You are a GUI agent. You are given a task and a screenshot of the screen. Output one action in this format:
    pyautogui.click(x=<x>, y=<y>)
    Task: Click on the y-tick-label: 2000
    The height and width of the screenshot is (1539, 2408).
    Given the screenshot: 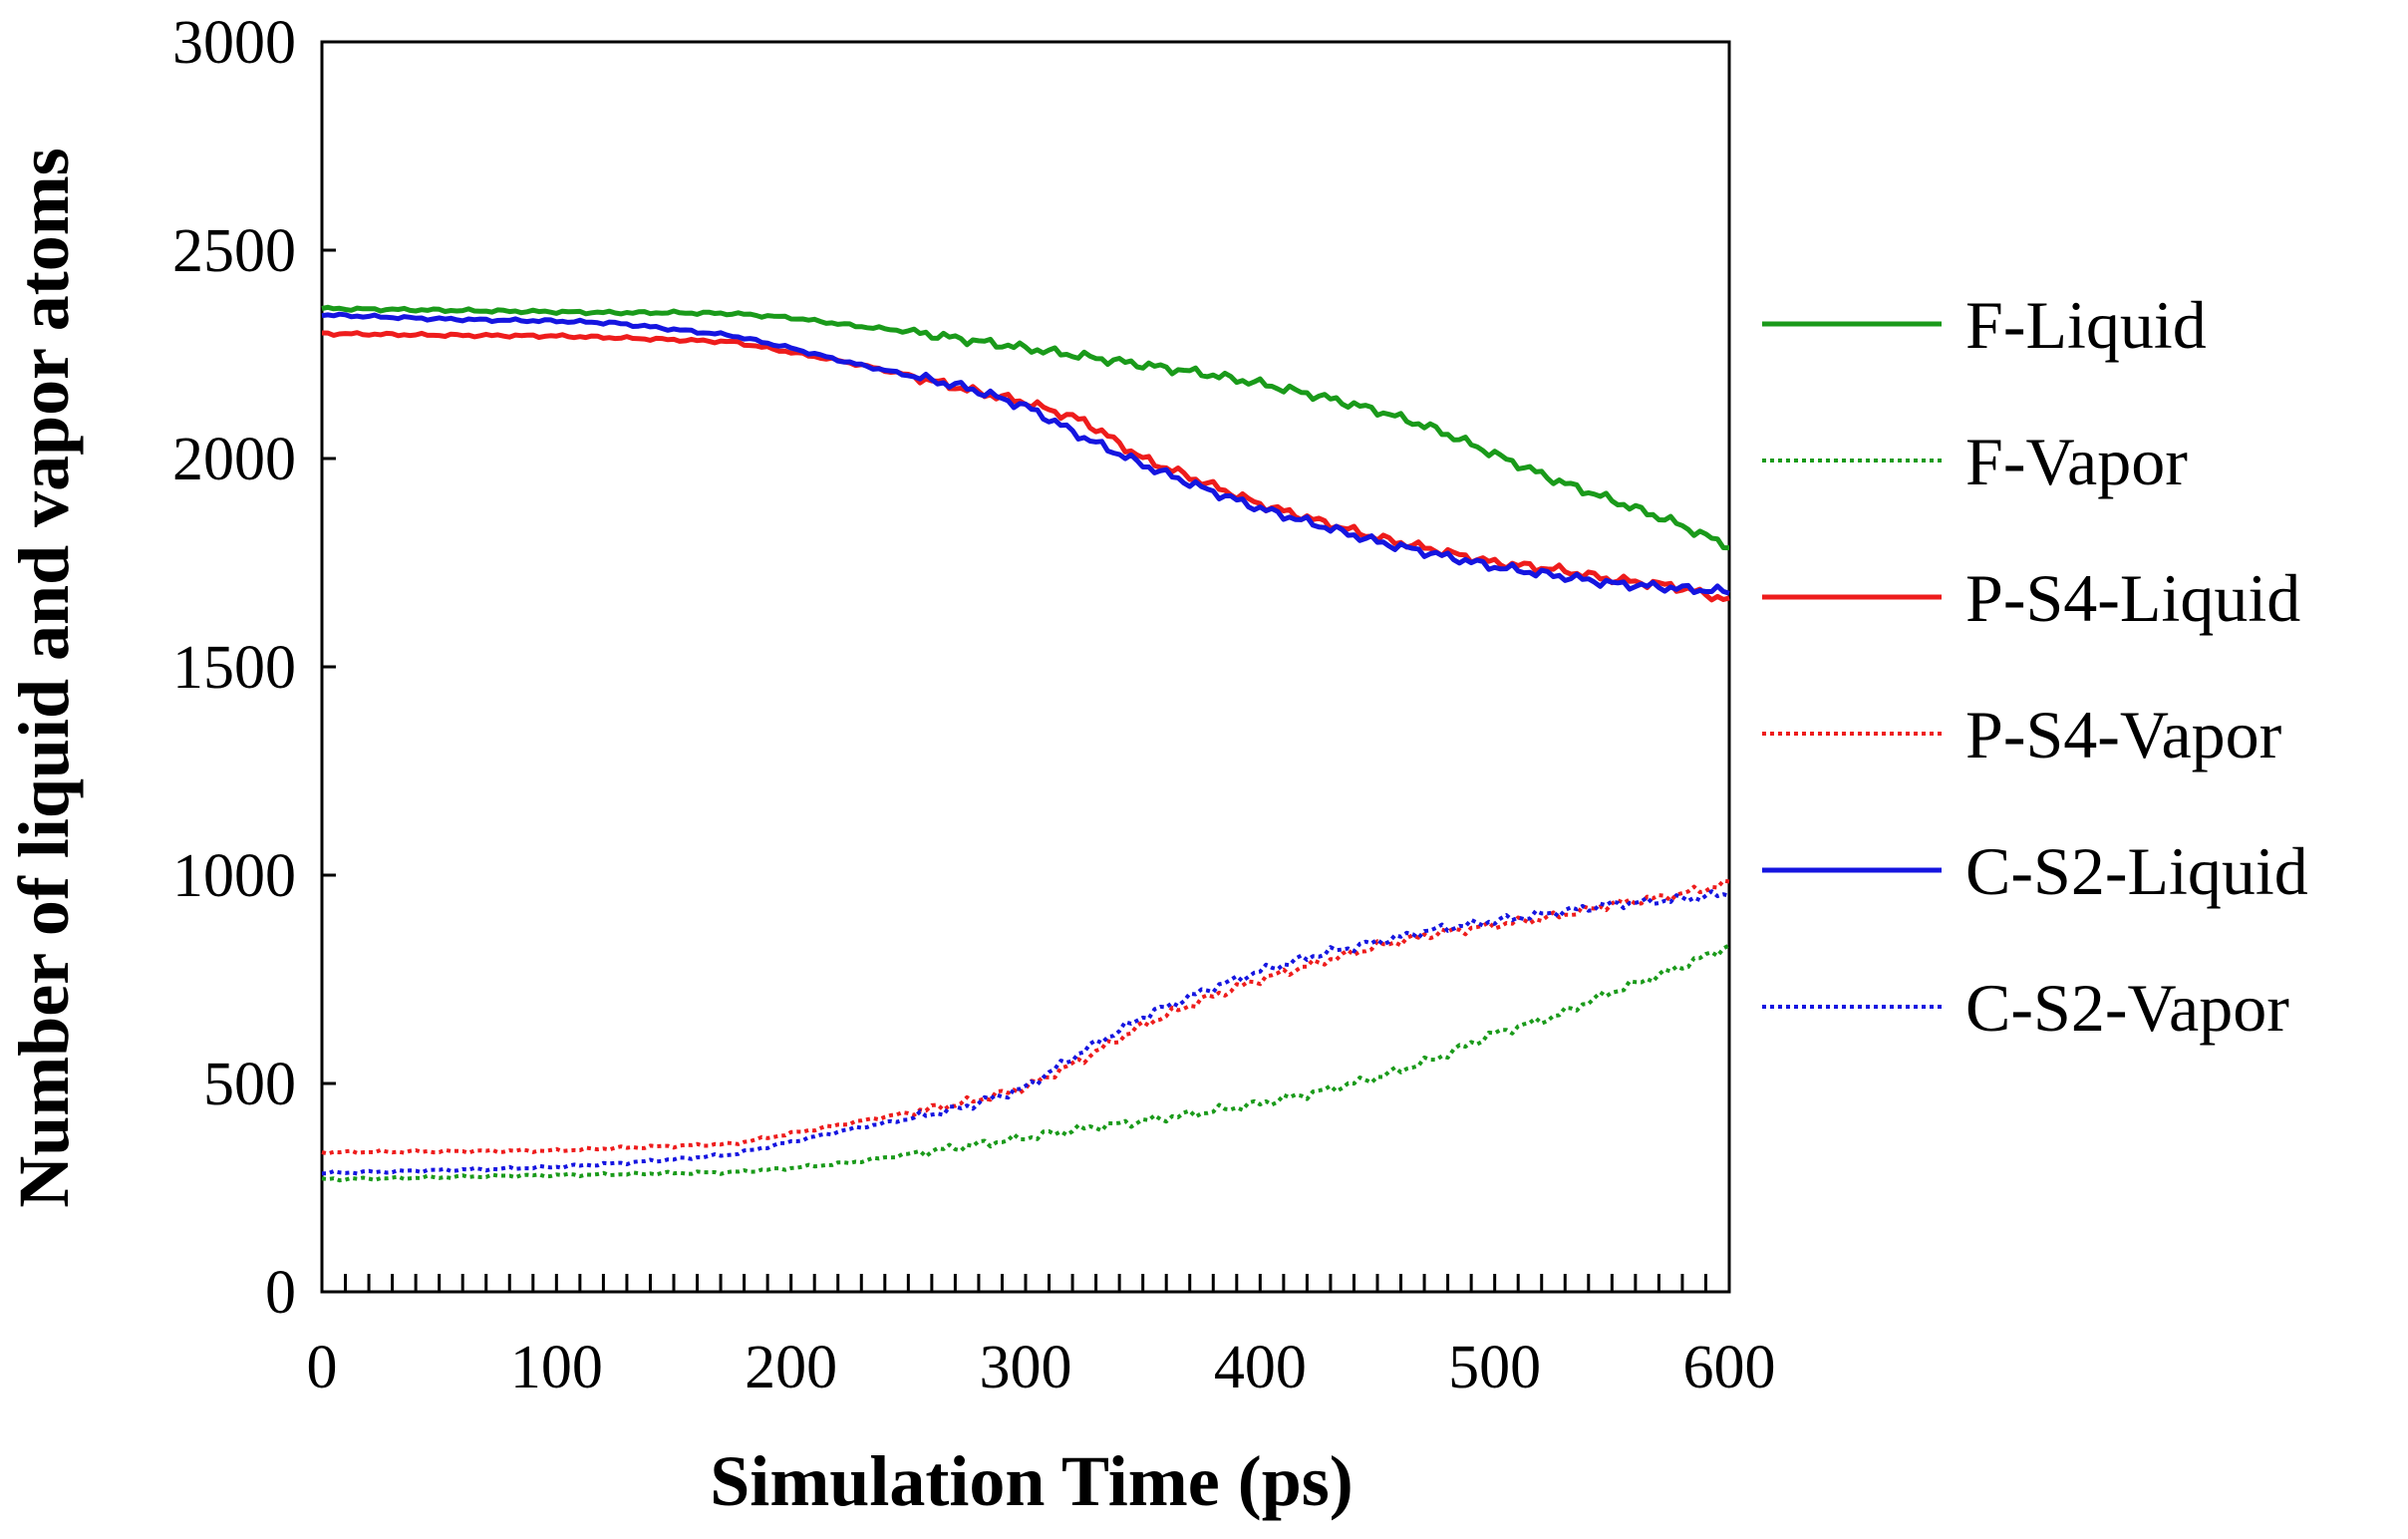 What is the action you would take?
    pyautogui.click(x=234, y=459)
    